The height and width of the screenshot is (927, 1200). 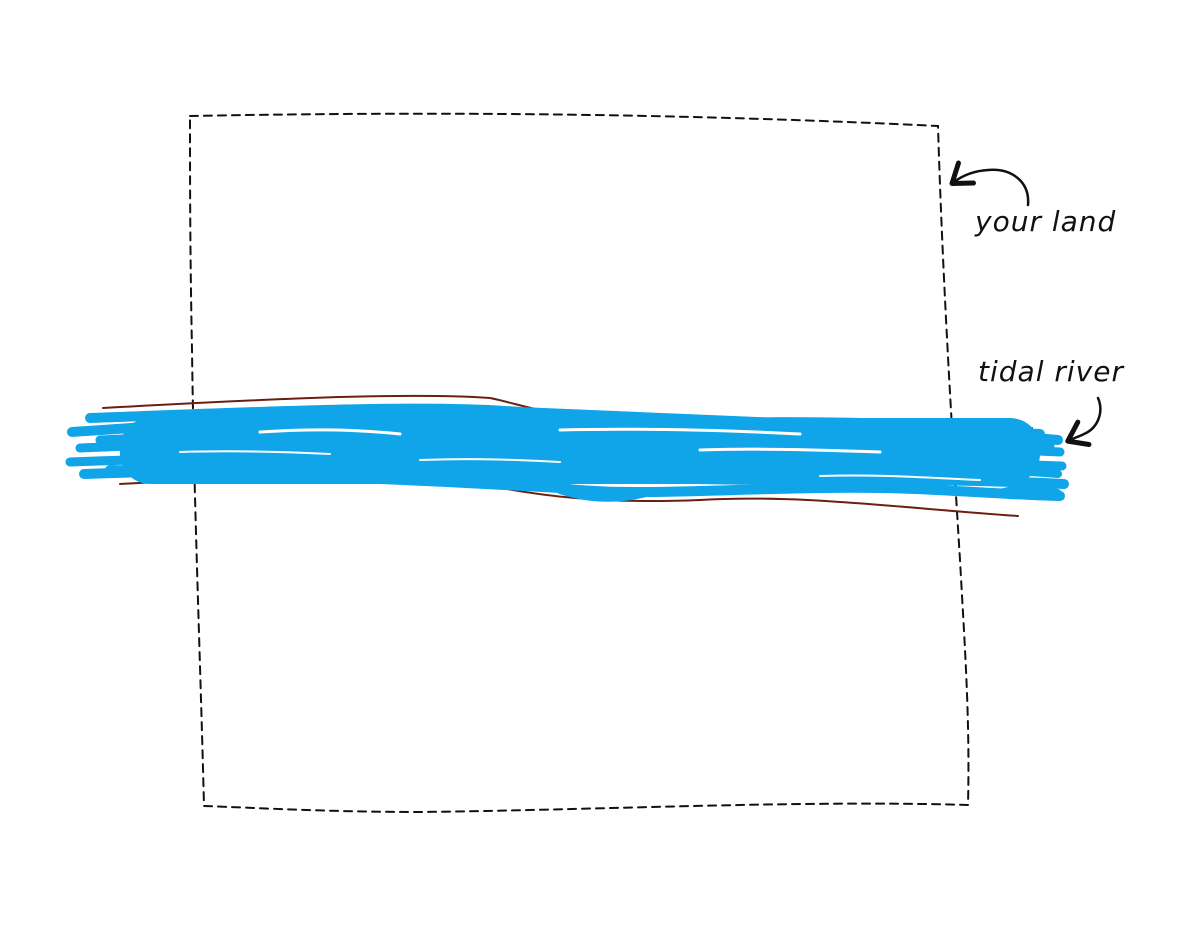 What do you see at coordinates (580, 454) in the screenshot?
I see `river-highlights` at bounding box center [580, 454].